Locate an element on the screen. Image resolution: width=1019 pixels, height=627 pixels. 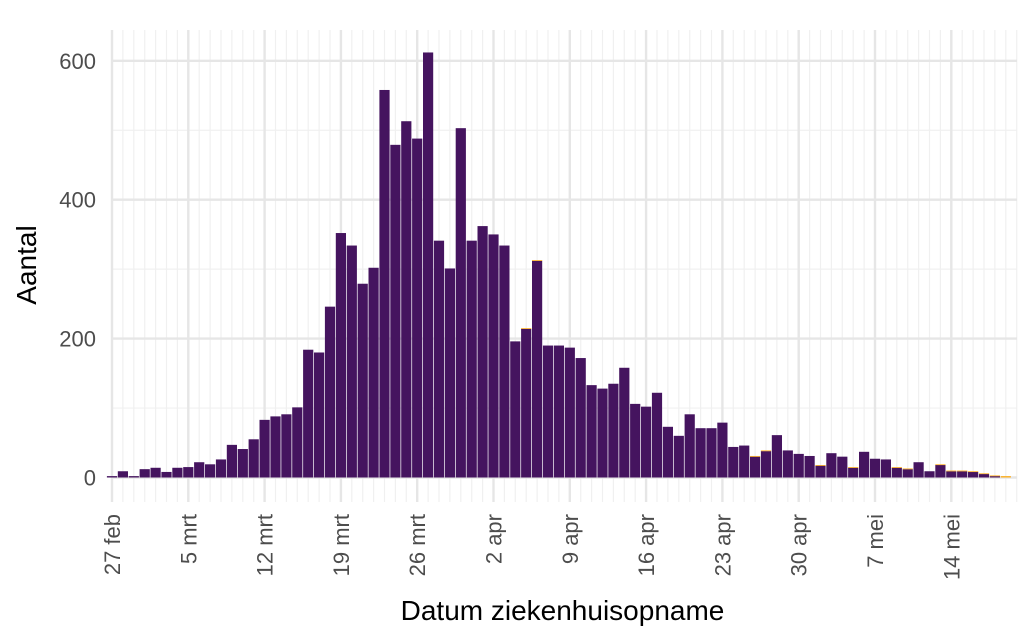
x-tick-label: 27 feb is located at coordinates (112, 544).